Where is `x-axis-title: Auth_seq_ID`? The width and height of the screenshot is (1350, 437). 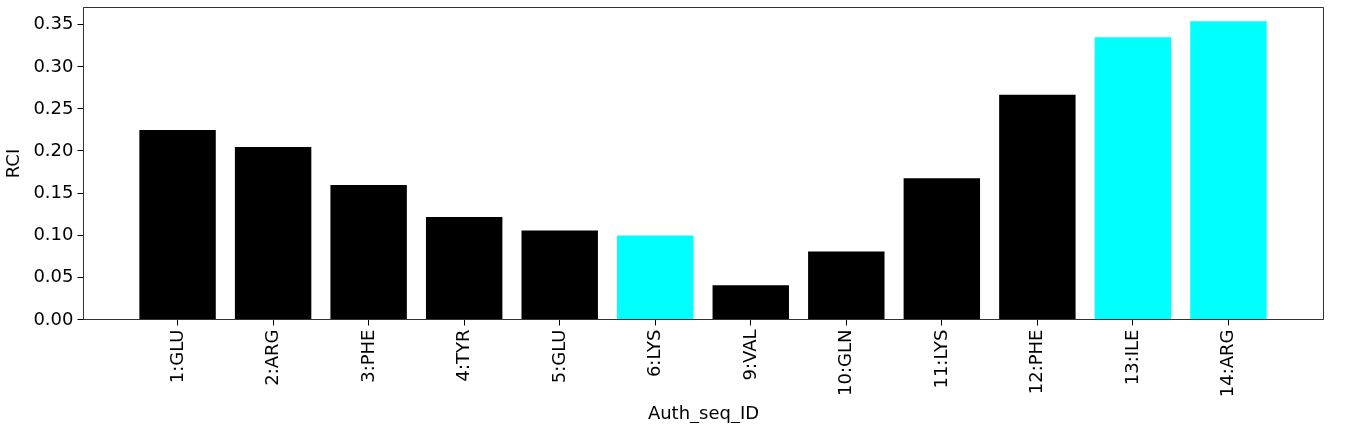
x-axis-title: Auth_seq_ID is located at coordinates (703, 413).